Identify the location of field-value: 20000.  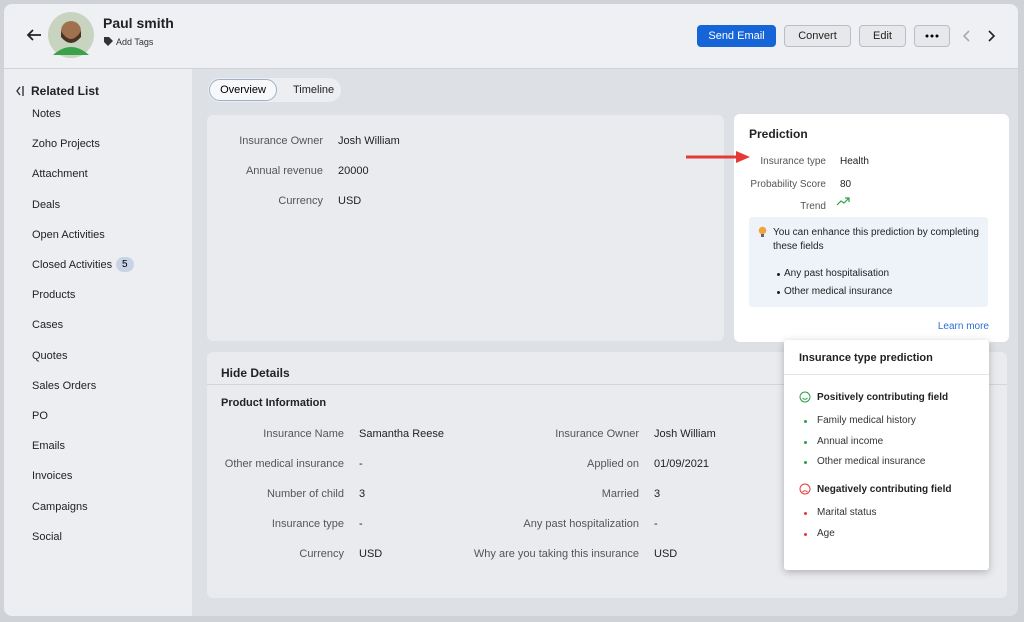
(353, 171).